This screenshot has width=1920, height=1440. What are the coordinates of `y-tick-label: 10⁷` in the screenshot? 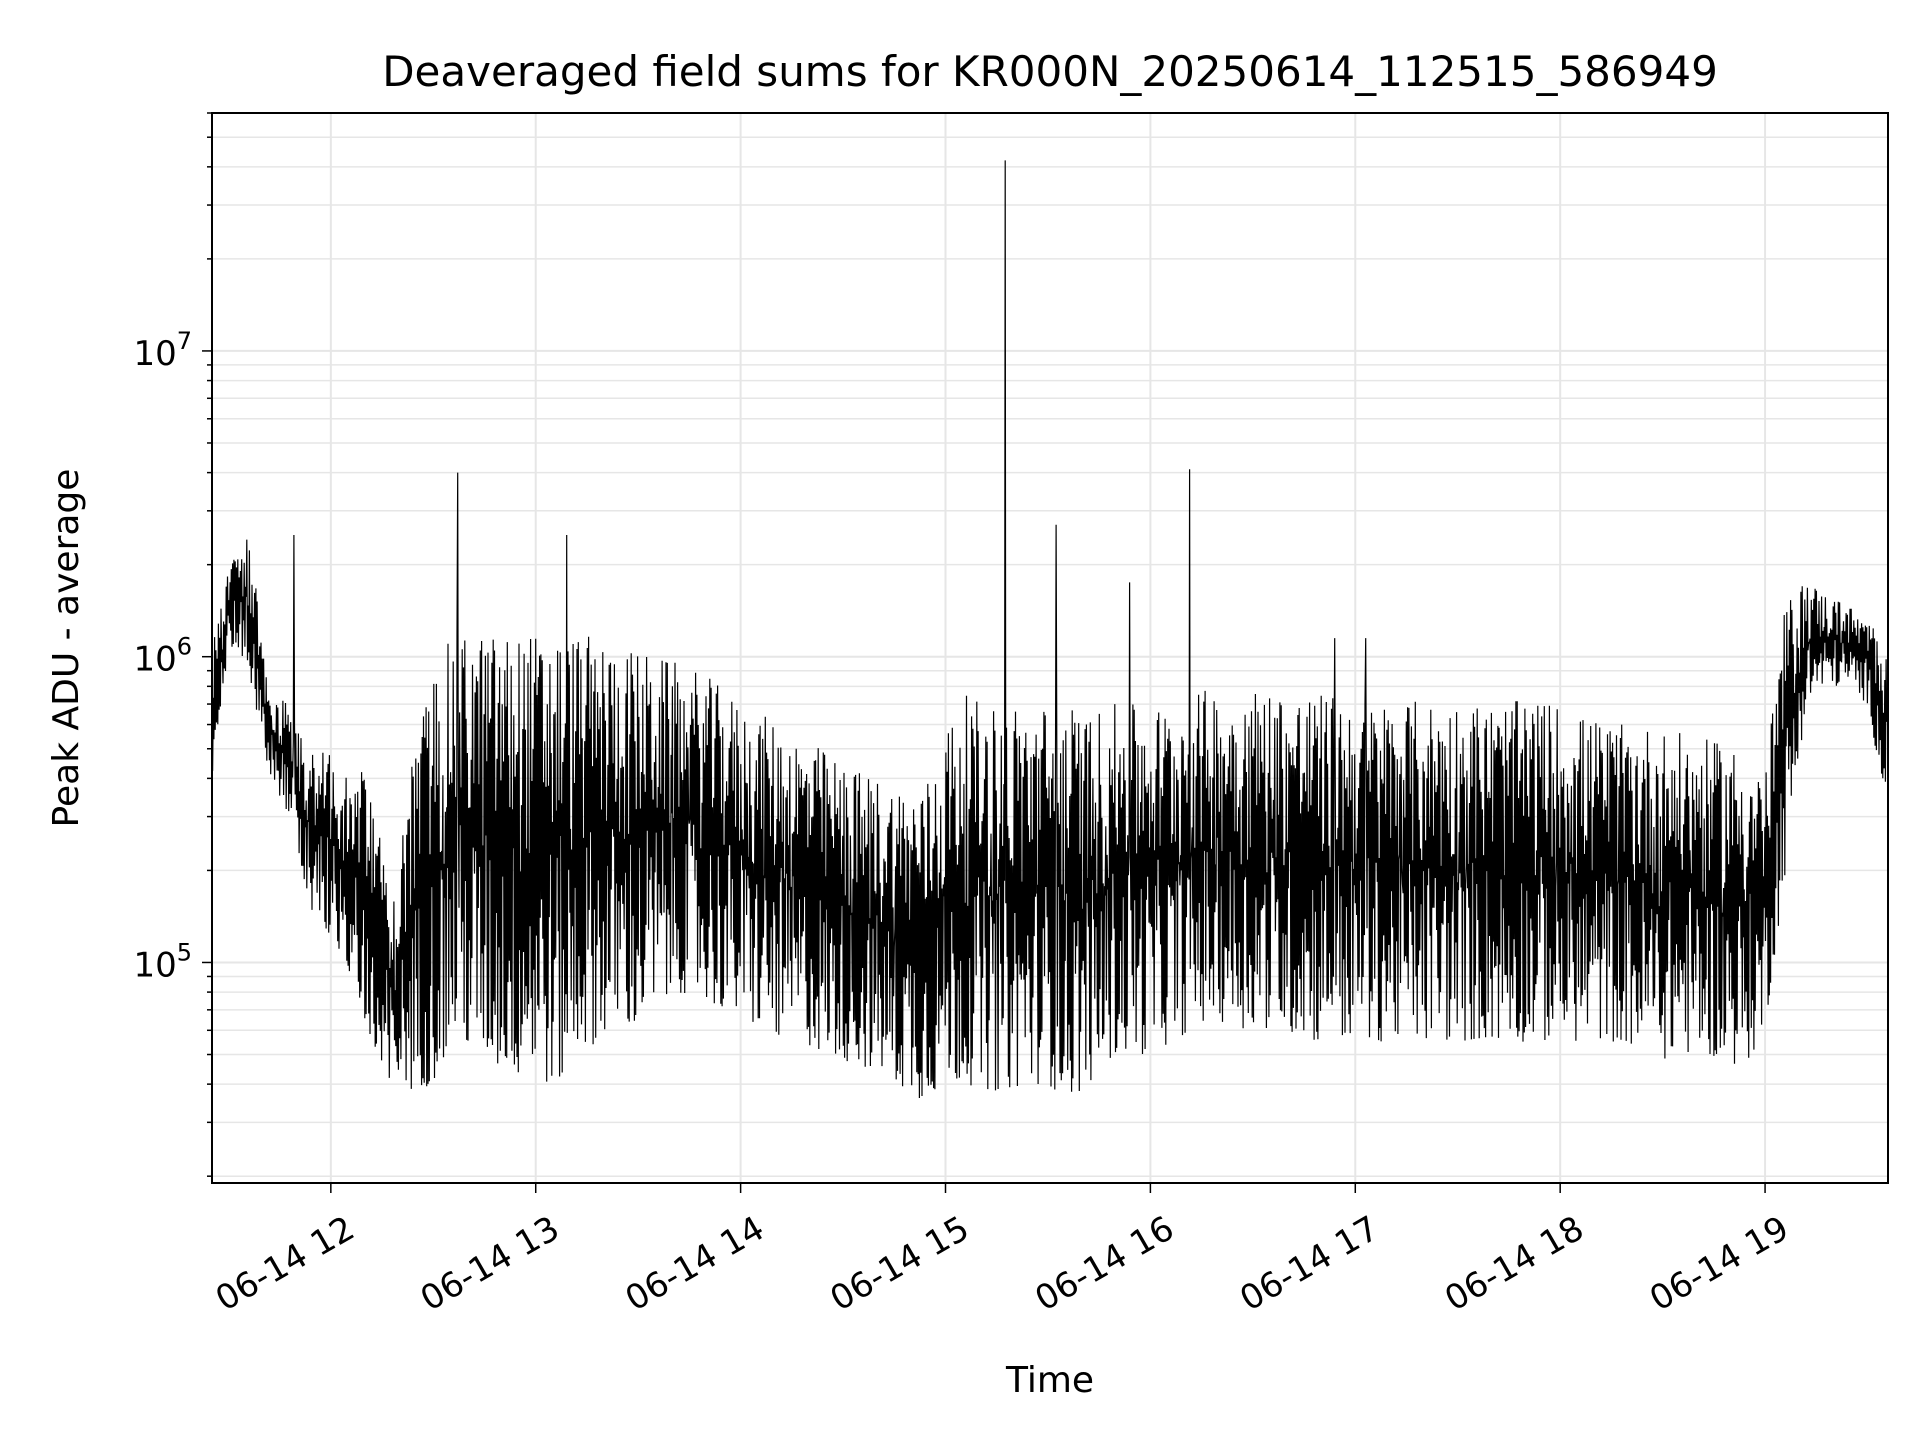 It's located at (162, 350).